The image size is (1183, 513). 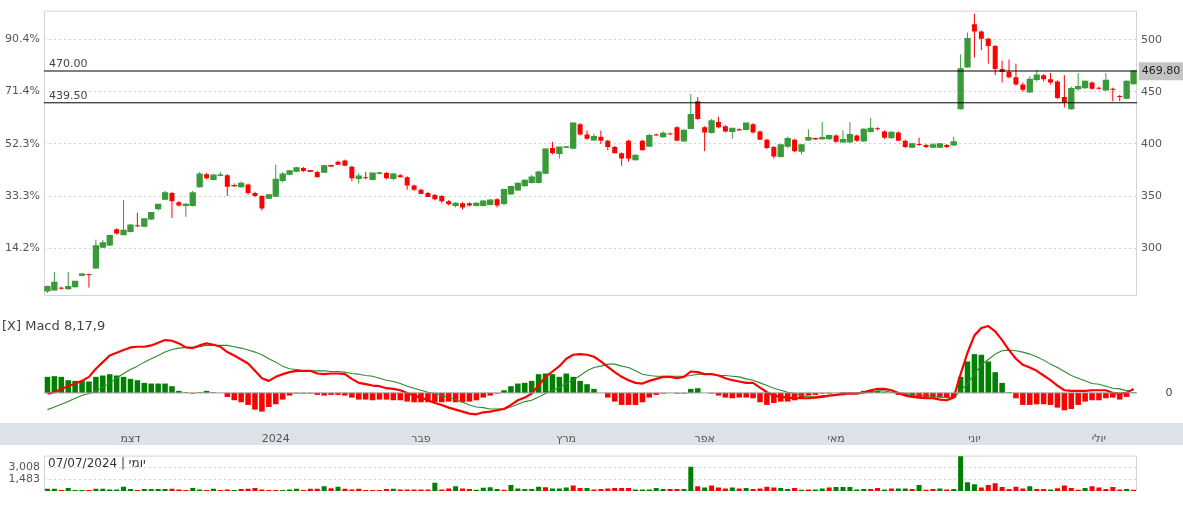 What do you see at coordinates (974, 439) in the screenshot?
I see `x-tick-label: יוני` at bounding box center [974, 439].